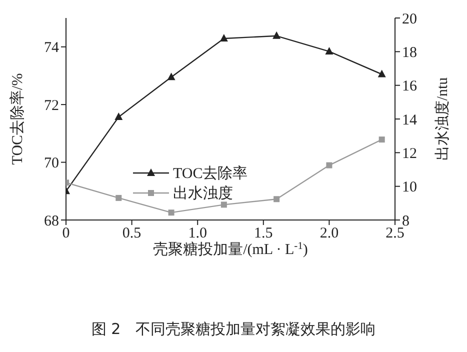 Image resolution: width=467 pixels, height=352 pixels. I want to click on y2-tick-label: 20, so click(409, 19).